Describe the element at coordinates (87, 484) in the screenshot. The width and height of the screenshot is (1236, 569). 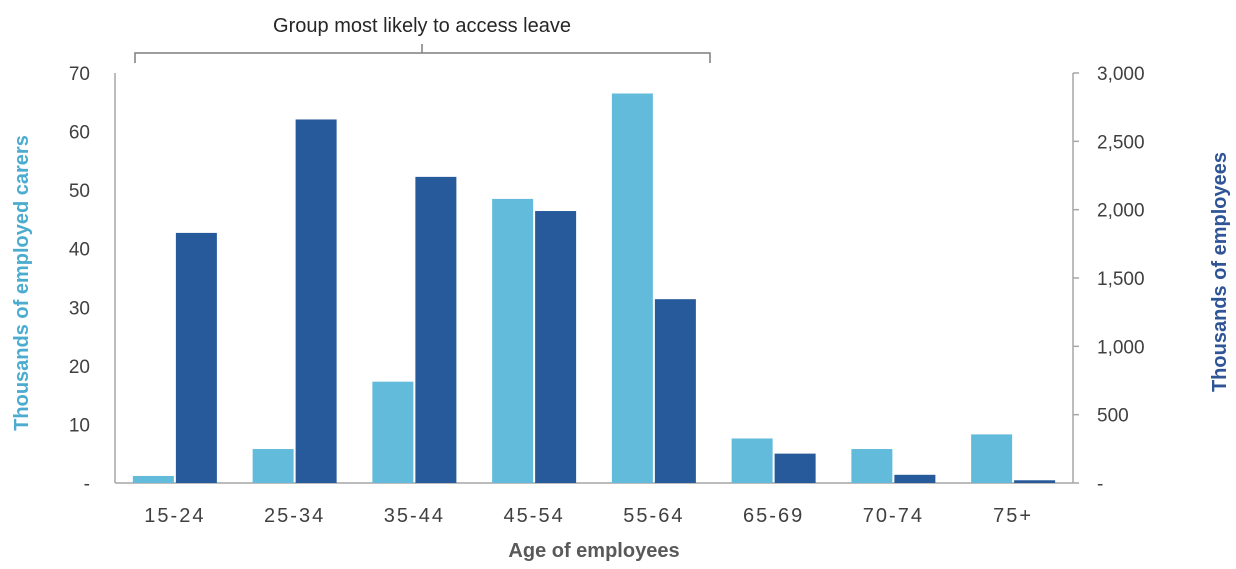
I see `y-left-tick-label: -` at that location.